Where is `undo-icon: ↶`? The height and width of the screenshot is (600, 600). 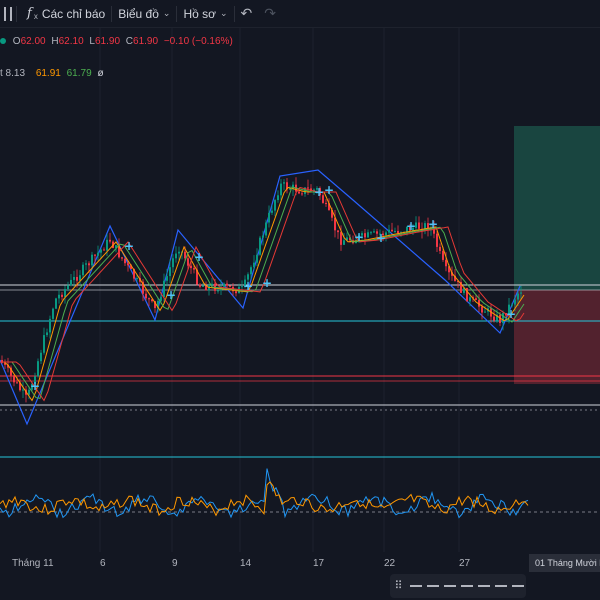 undo-icon: ↶ is located at coordinates (246, 13).